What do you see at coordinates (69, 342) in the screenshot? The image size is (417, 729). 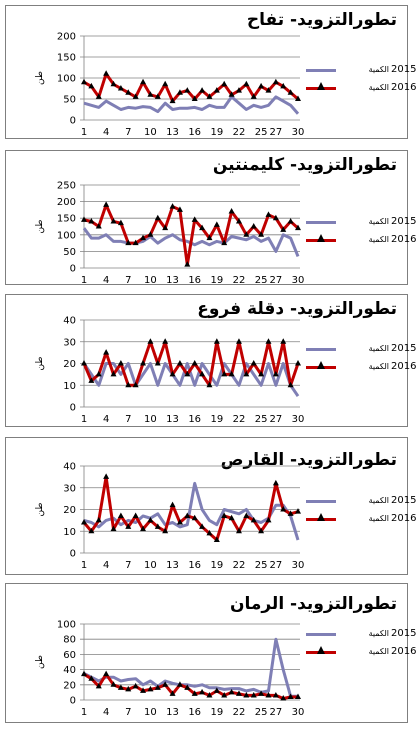 I see `y-tick-label: 30` at bounding box center [69, 342].